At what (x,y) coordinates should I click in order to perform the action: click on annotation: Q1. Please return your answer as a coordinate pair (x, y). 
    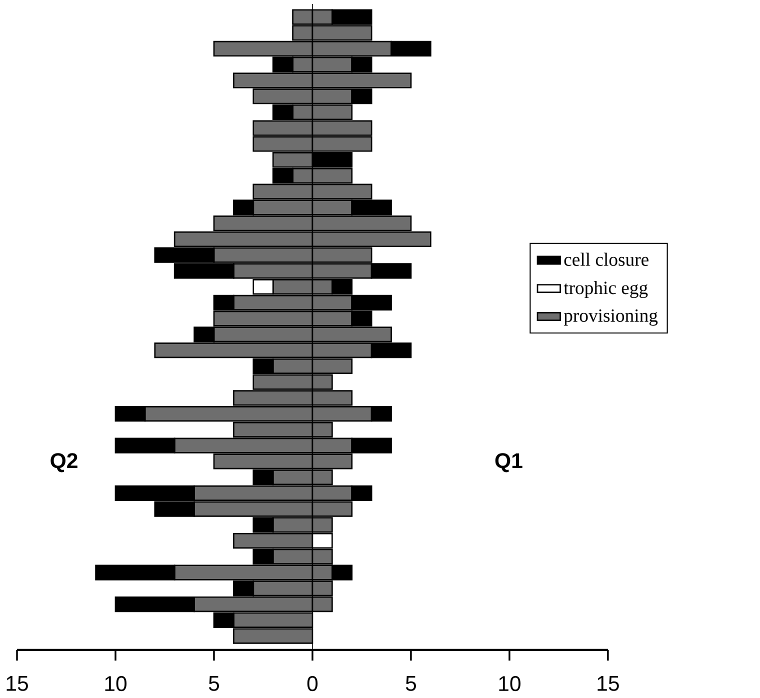
    Looking at the image, I should click on (508, 462).